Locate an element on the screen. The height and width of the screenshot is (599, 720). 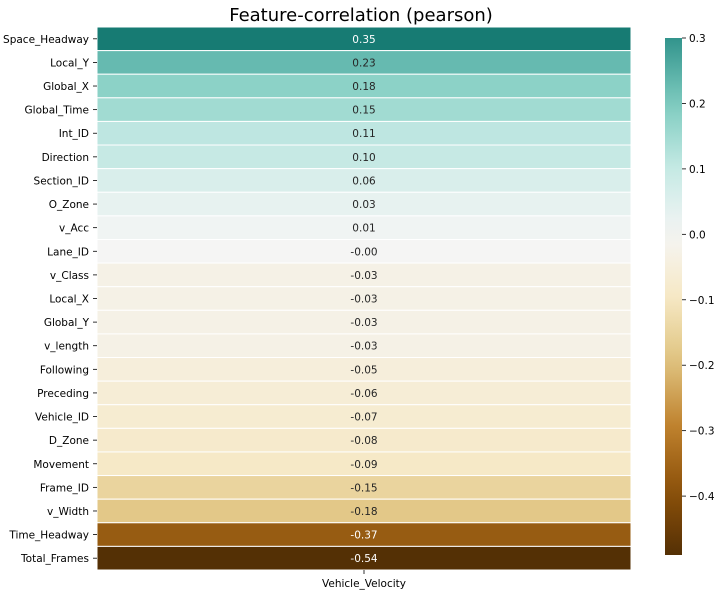
chart-title: Feature-correlation (pearson) is located at coordinates (361, 15).